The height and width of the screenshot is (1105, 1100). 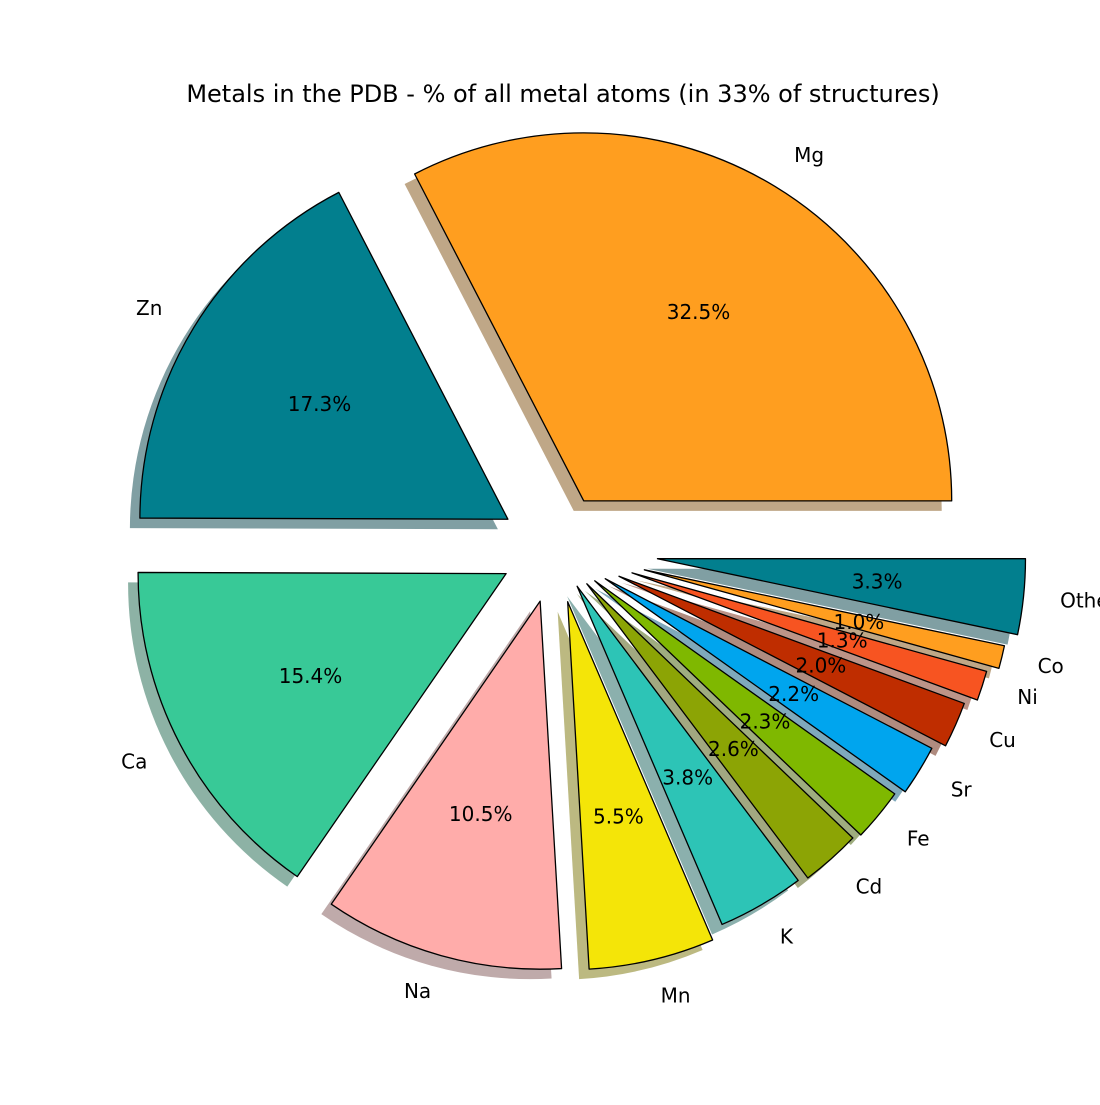 I want to click on slice-label-fe: Fe, so click(x=918, y=839).